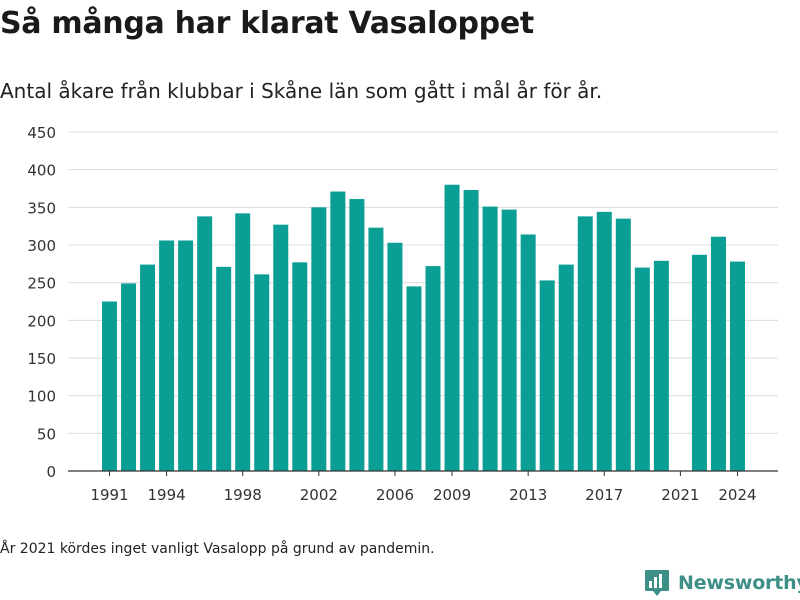 Image resolution: width=800 pixels, height=600 pixels. Describe the element at coordinates (423, 487) in the screenshot. I see `x-axis-labels: 1991 1994 1998 2002 2006 2009 2013 2017 2021 2024` at that location.